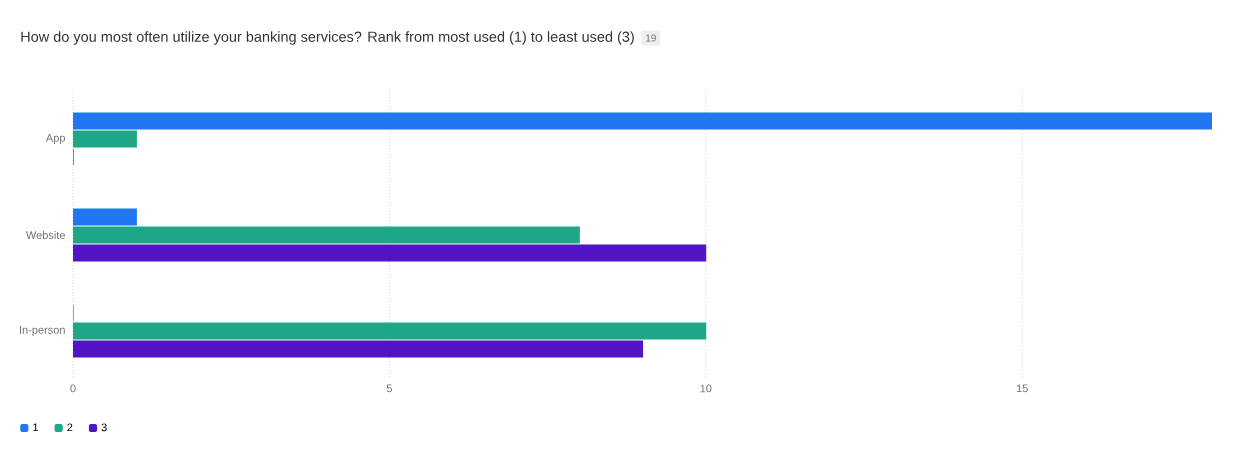 This screenshot has width=1243, height=464. I want to click on y-tick-label: Website, so click(45, 235).